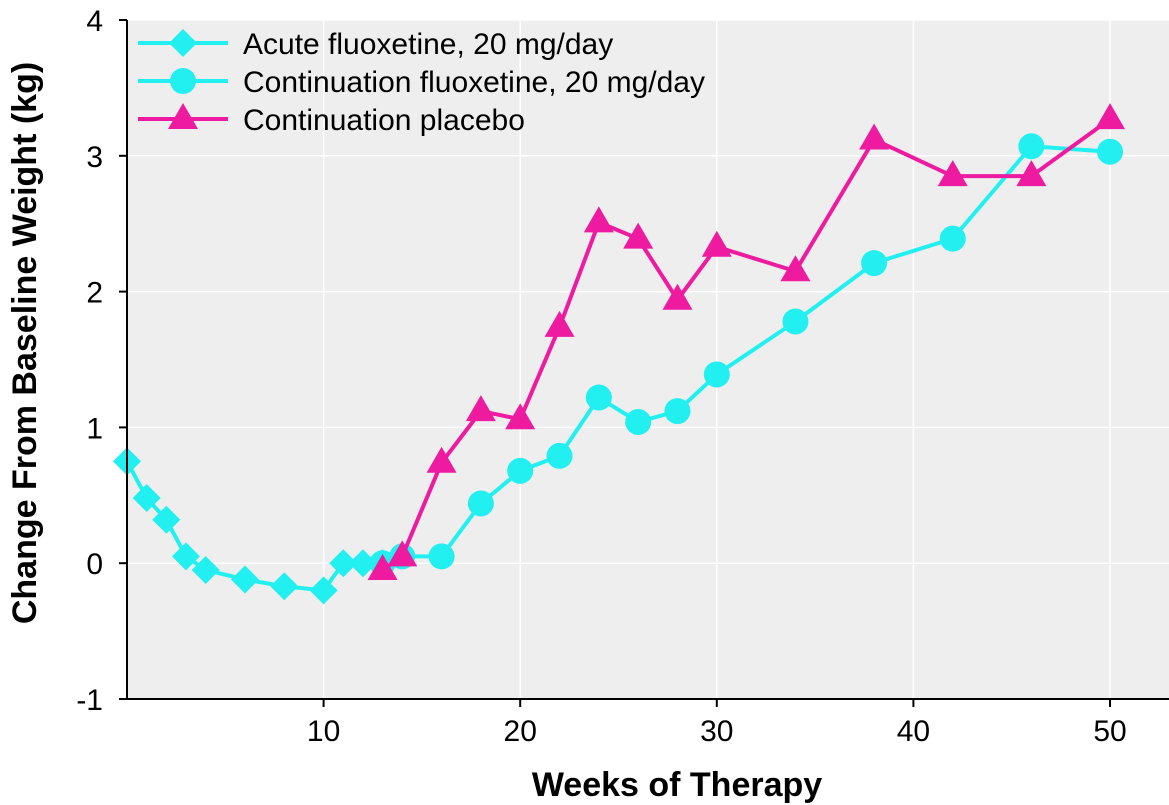  What do you see at coordinates (428, 44) in the screenshot?
I see `legend-label: Acute fluoxetine, 20 mg/day` at bounding box center [428, 44].